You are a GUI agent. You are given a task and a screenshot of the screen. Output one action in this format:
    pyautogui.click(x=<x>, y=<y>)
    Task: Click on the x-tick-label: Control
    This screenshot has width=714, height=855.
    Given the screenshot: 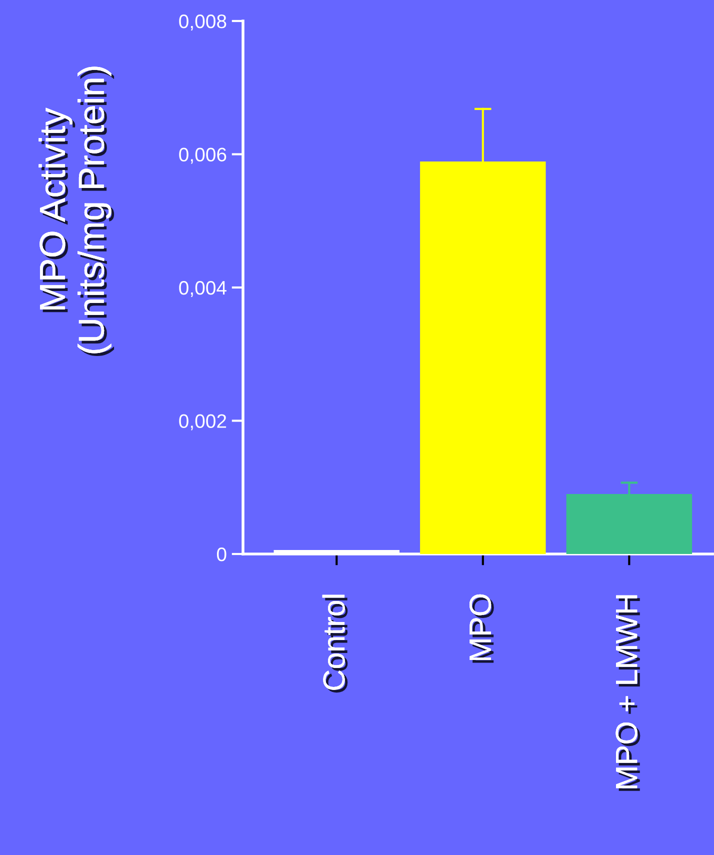 What is the action you would take?
    pyautogui.click(x=335, y=643)
    